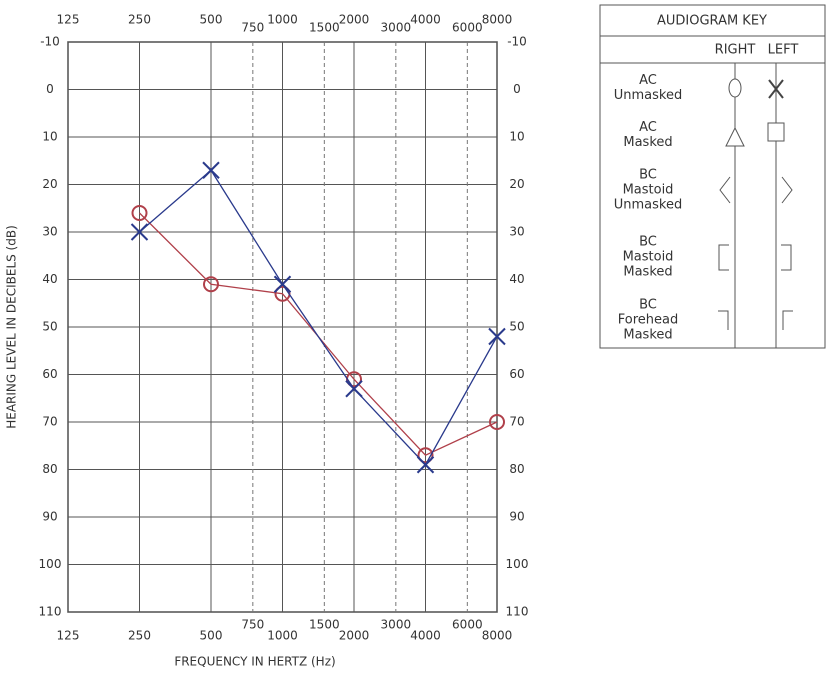 The image size is (827, 688). I want to click on y-tick-label-right: 60, so click(516, 374).